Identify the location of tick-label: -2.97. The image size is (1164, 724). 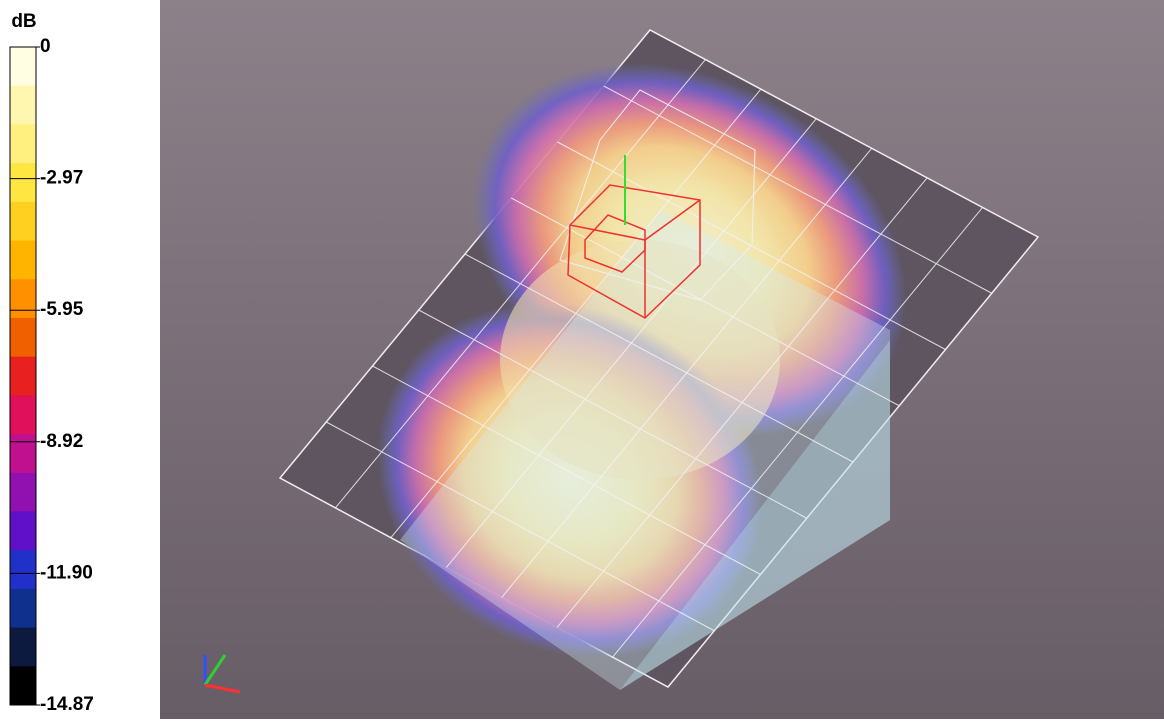
(61, 178).